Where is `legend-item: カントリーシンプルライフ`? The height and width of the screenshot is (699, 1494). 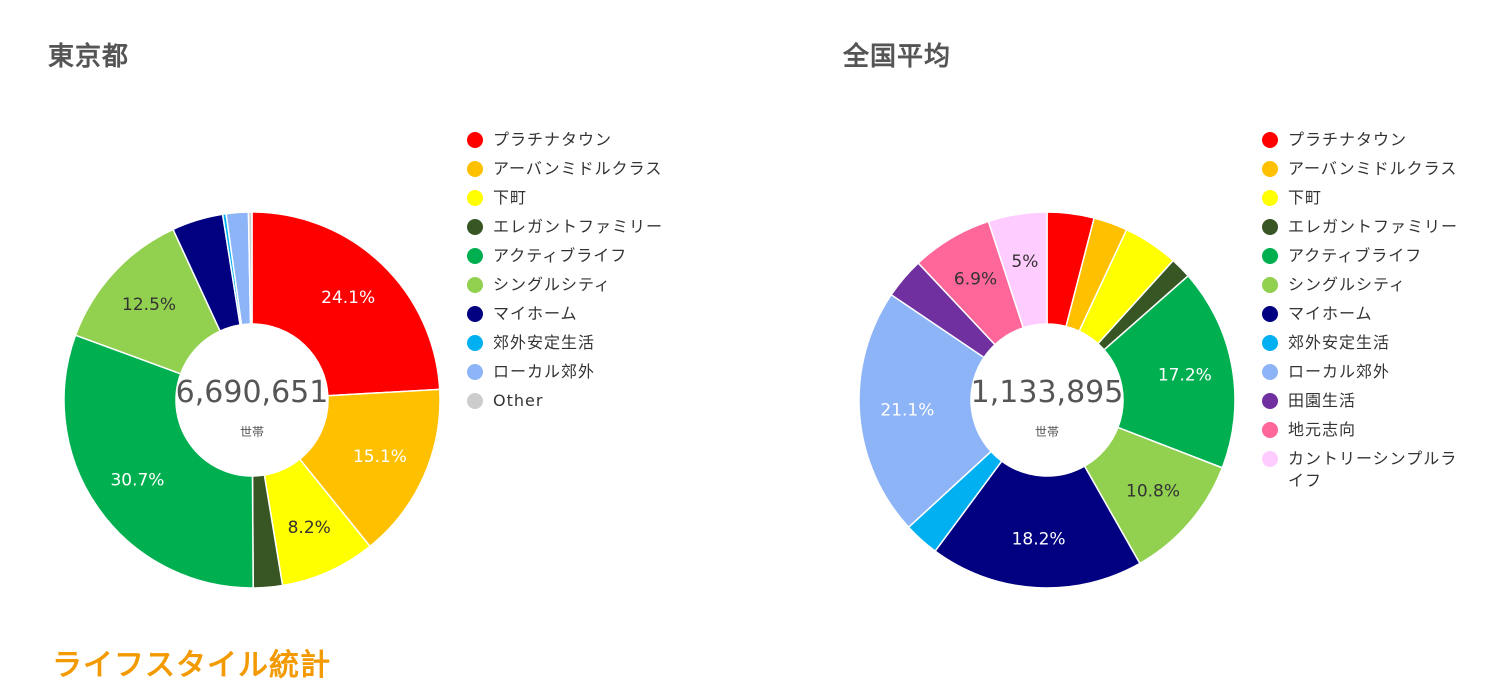
legend-item: カントリーシンプルライフ is located at coordinates (1362, 470).